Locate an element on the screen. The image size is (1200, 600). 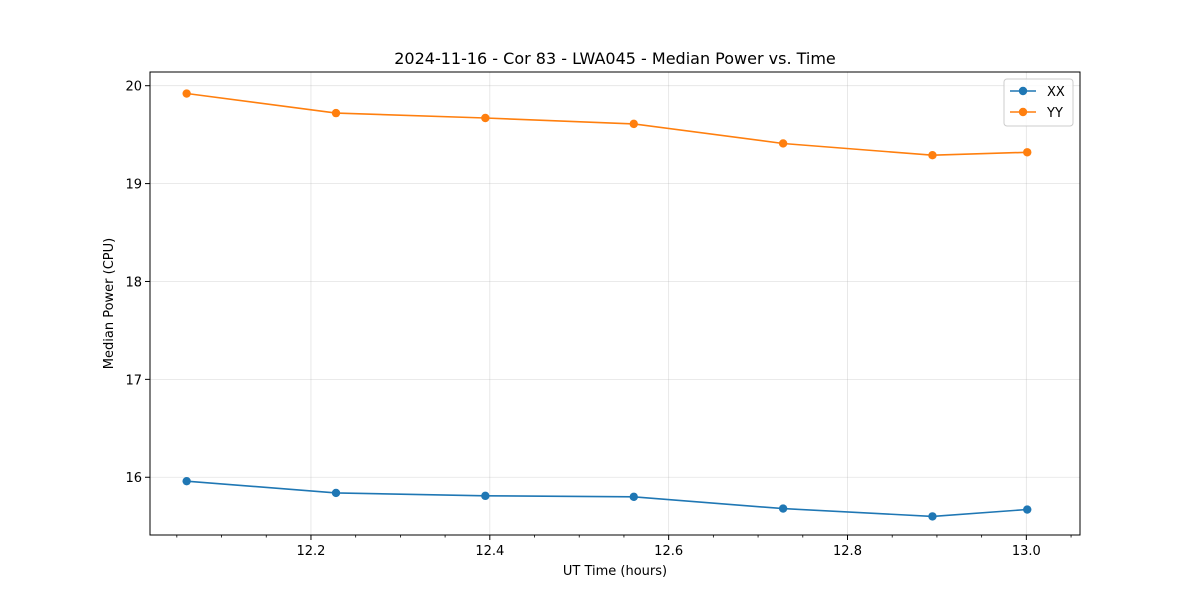
y-tick-label: 18 is located at coordinates (133, 282).